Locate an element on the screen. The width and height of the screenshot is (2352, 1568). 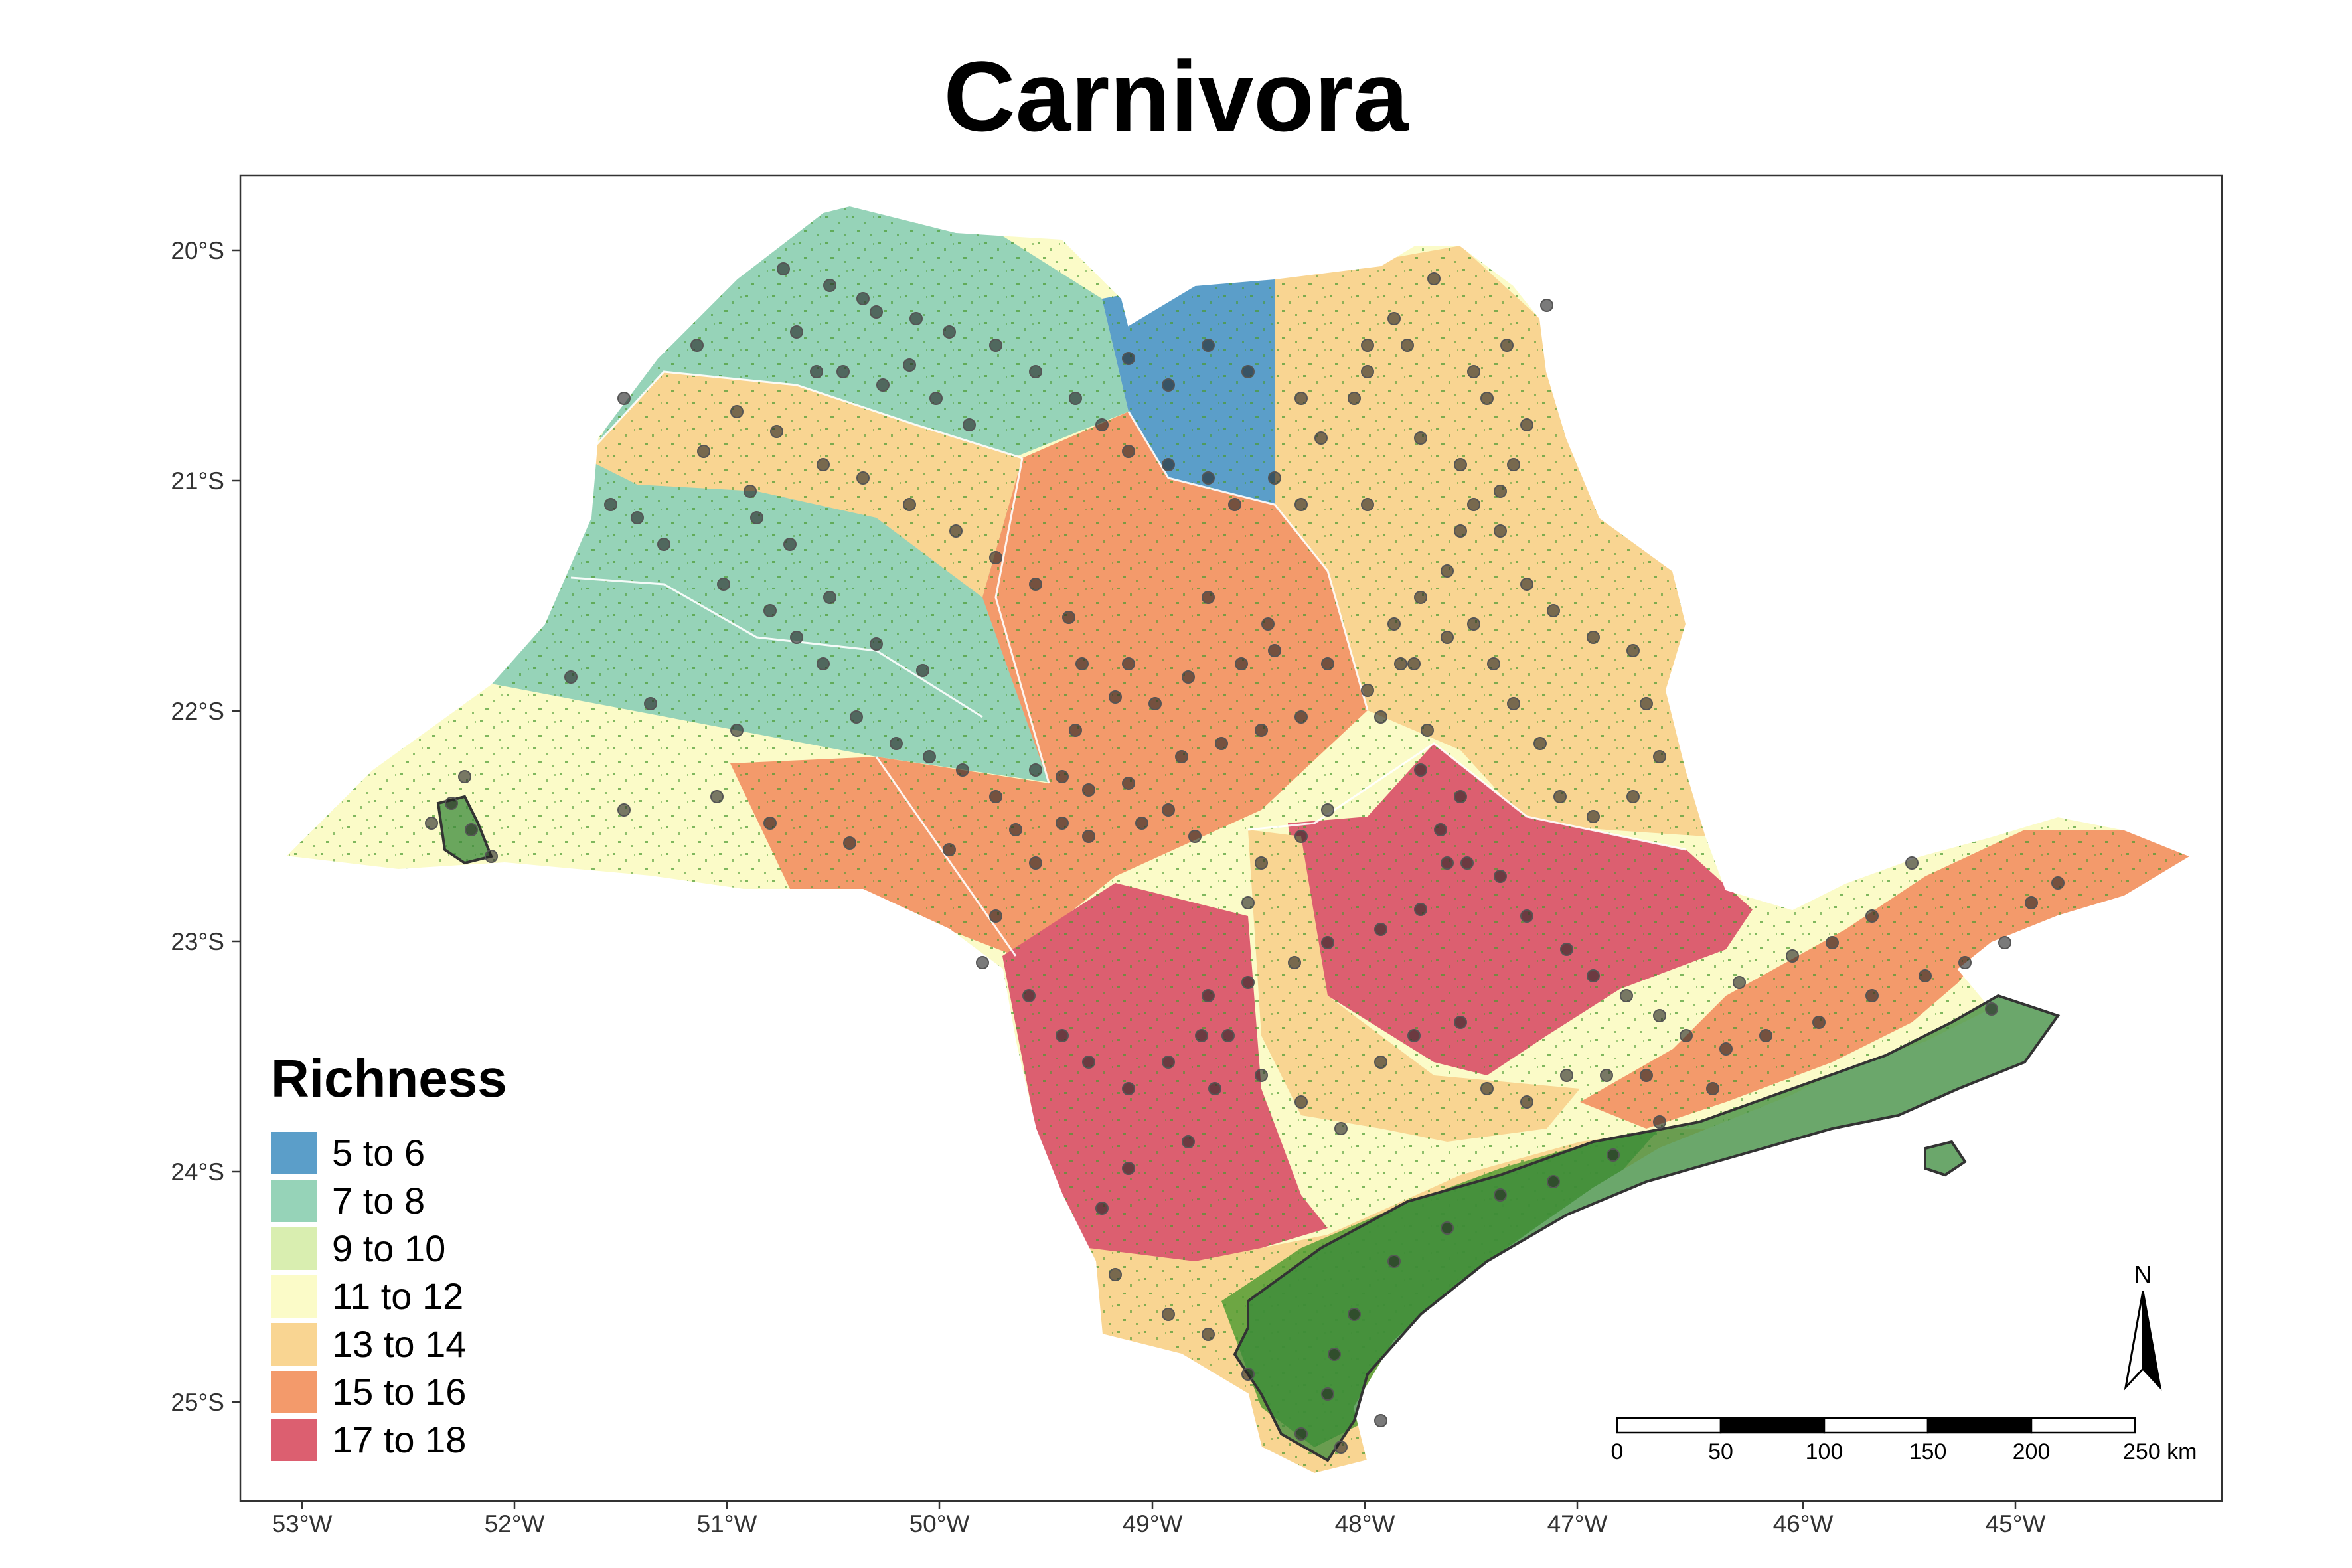
legend-title: Richness is located at coordinates (389, 1079).